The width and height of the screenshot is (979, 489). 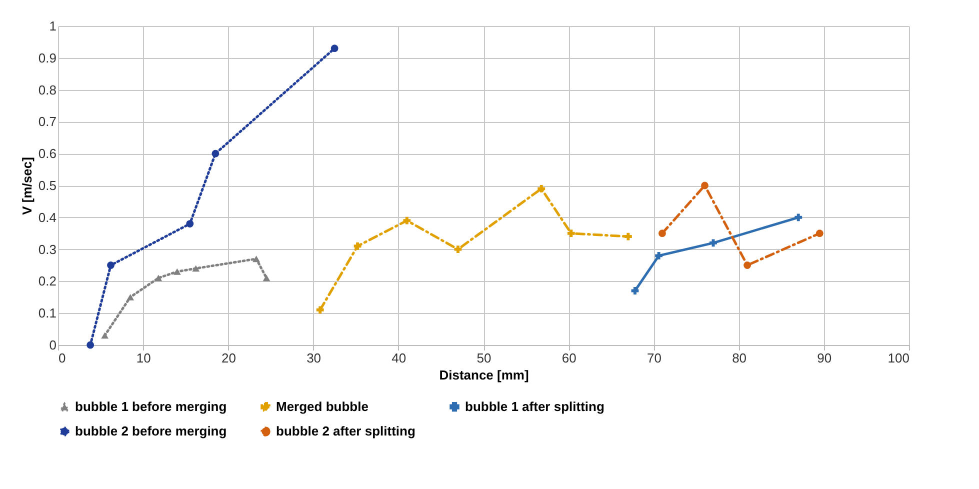 I want to click on x-tick-label: 50, so click(x=484, y=358).